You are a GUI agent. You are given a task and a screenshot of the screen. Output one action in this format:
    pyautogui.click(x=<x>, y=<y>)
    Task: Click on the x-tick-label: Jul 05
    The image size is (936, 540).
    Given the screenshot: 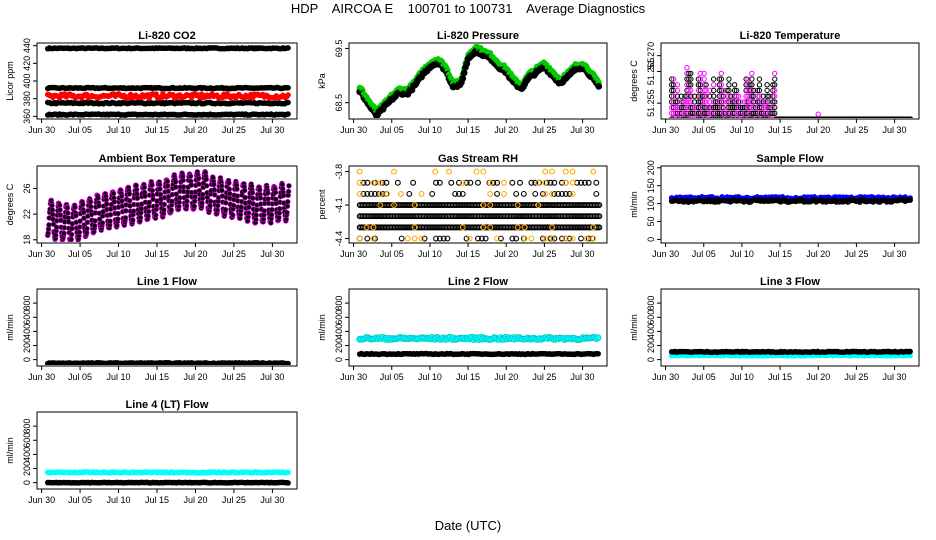 What is the action you would take?
    pyautogui.click(x=704, y=254)
    